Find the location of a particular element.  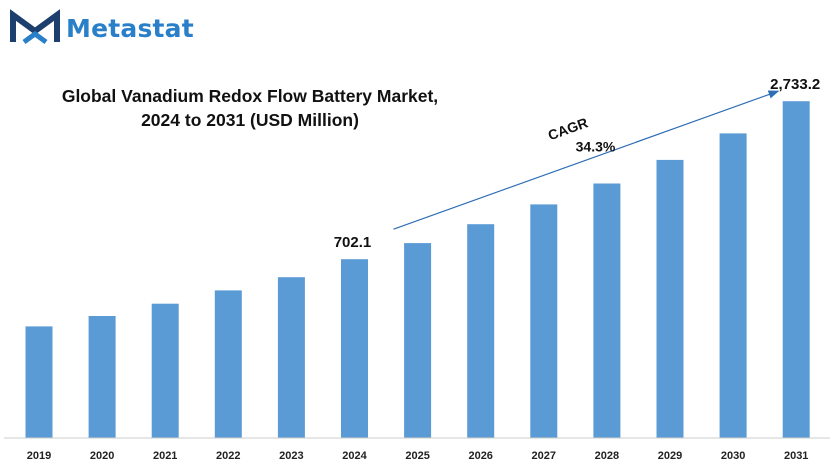

bar-2028 is located at coordinates (607, 310).